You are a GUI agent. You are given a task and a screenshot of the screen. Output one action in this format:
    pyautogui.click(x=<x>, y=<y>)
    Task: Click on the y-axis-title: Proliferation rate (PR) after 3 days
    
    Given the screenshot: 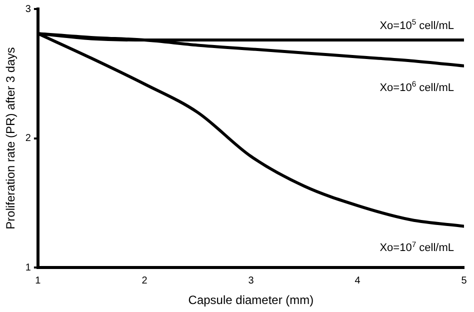 What is the action you would take?
    pyautogui.click(x=11, y=138)
    